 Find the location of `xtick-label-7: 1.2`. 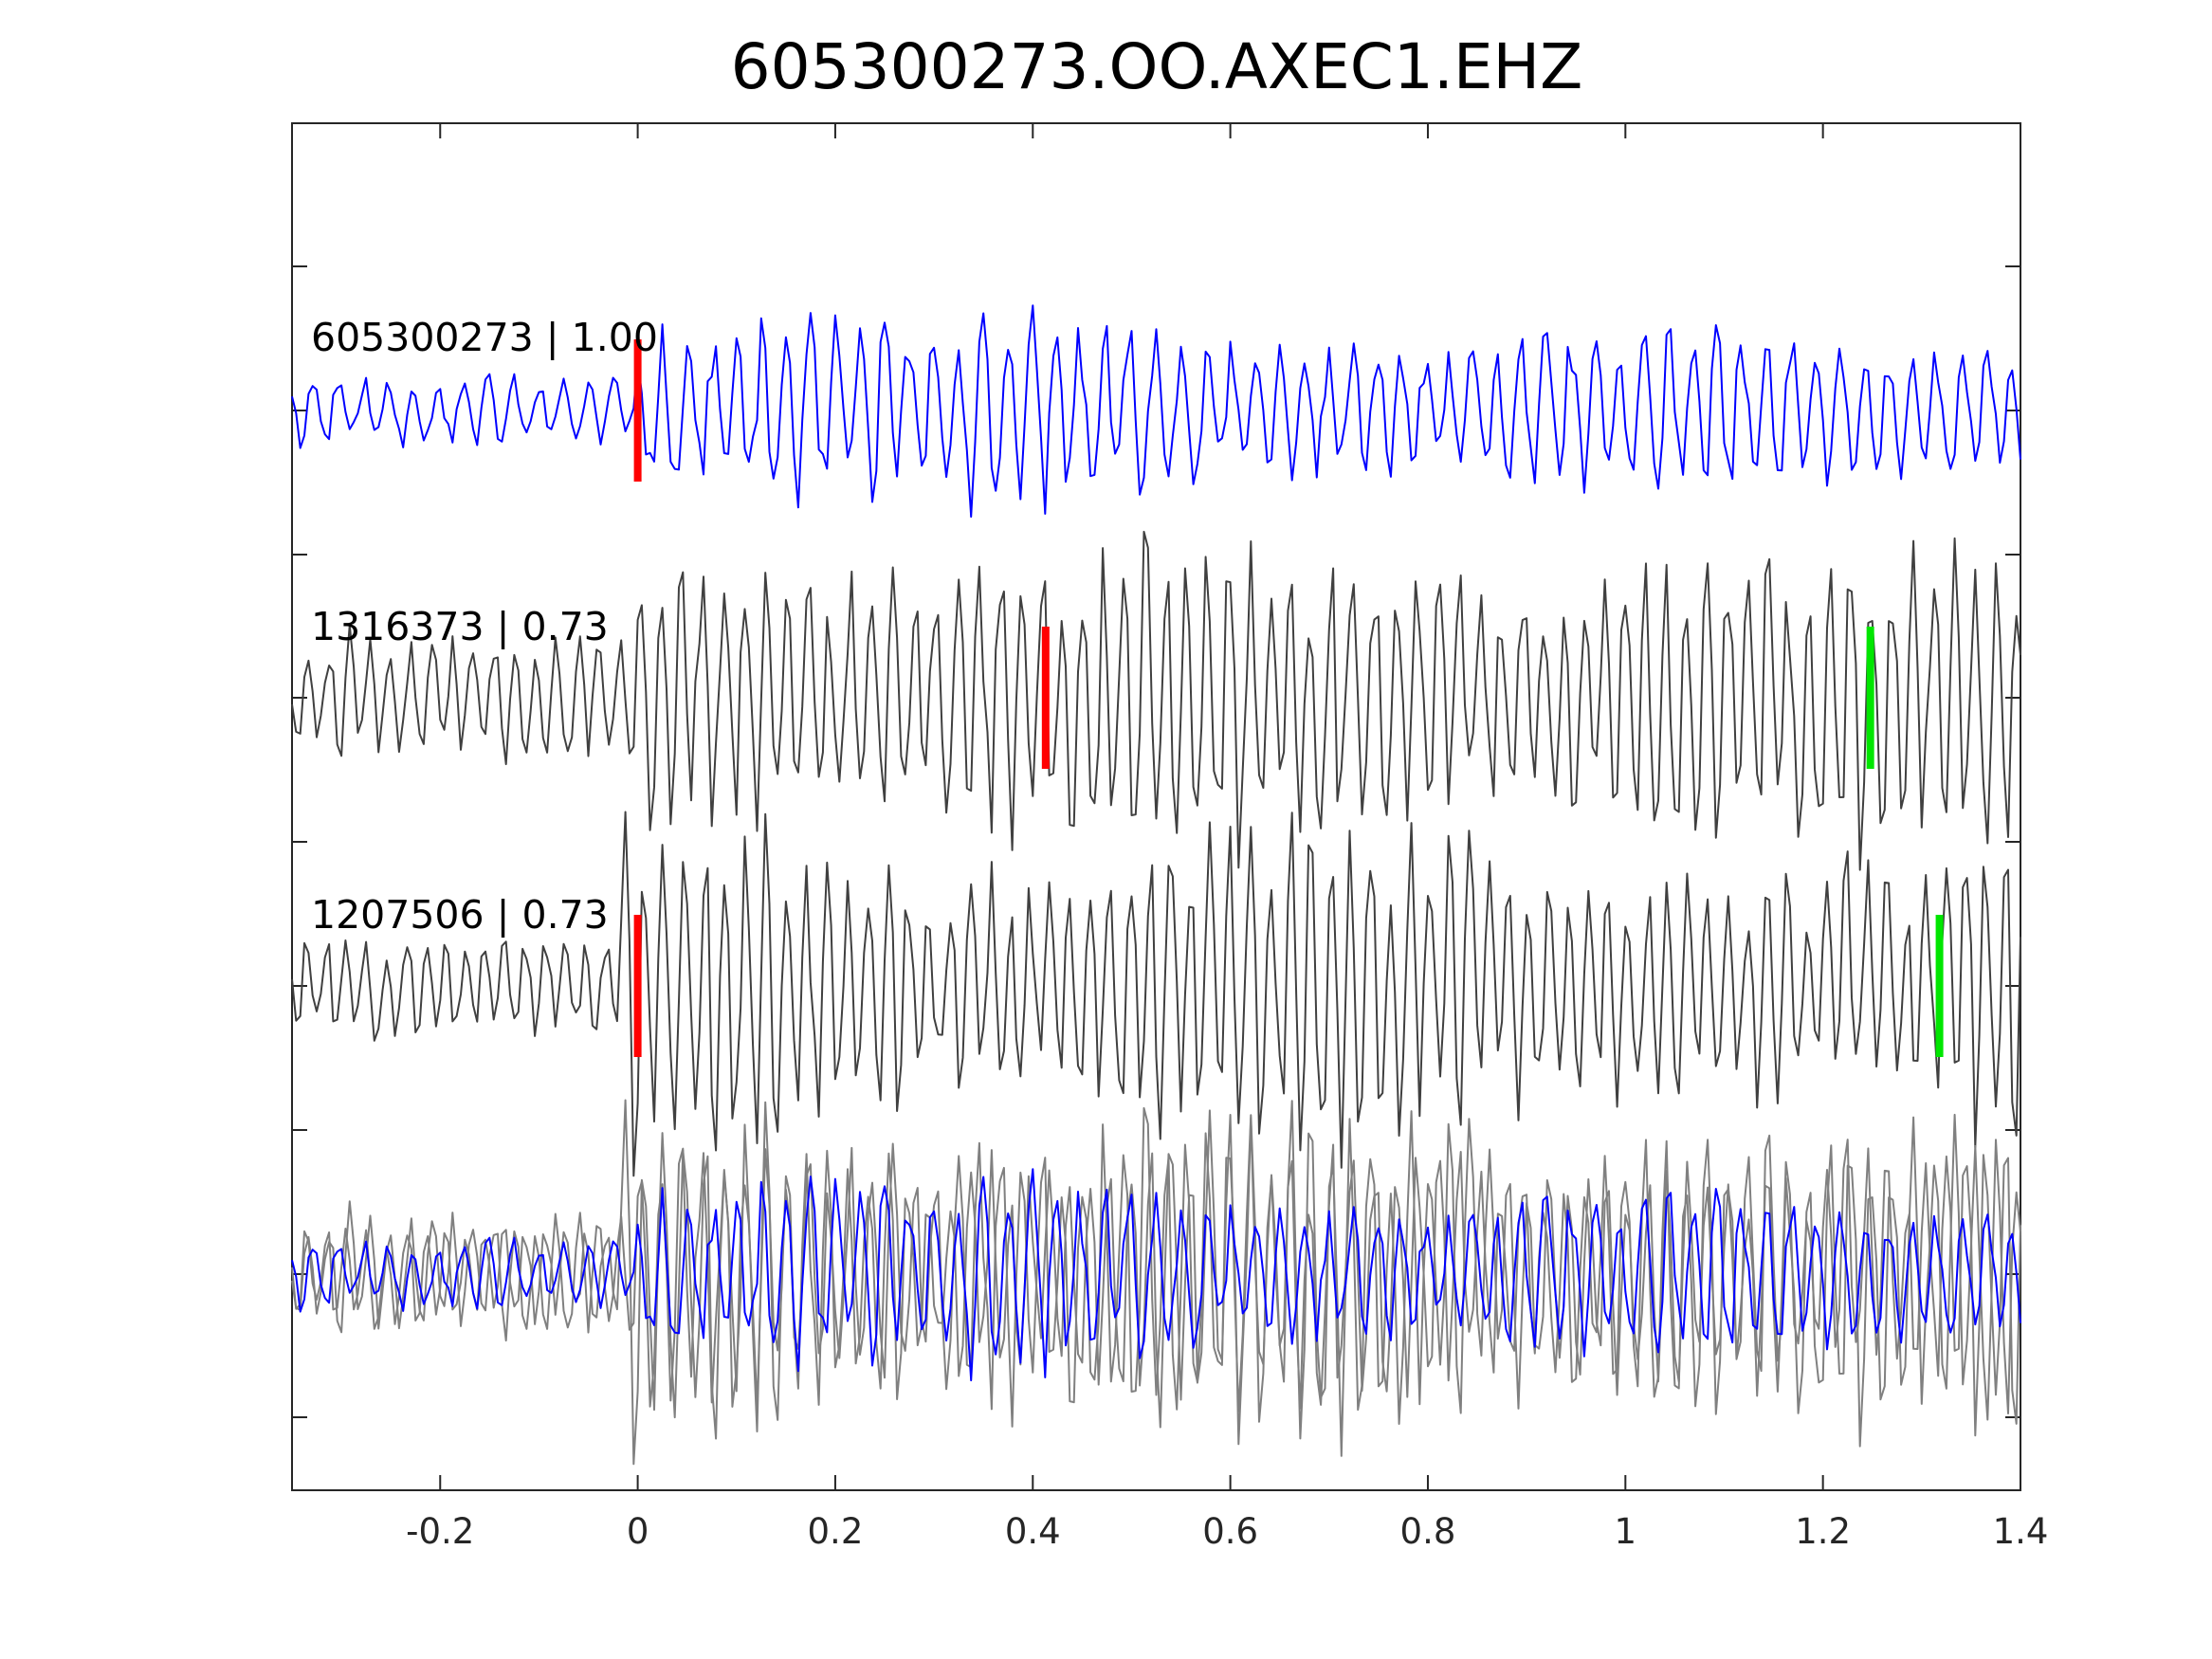

xtick-label-7: 1.2 is located at coordinates (1823, 1531).